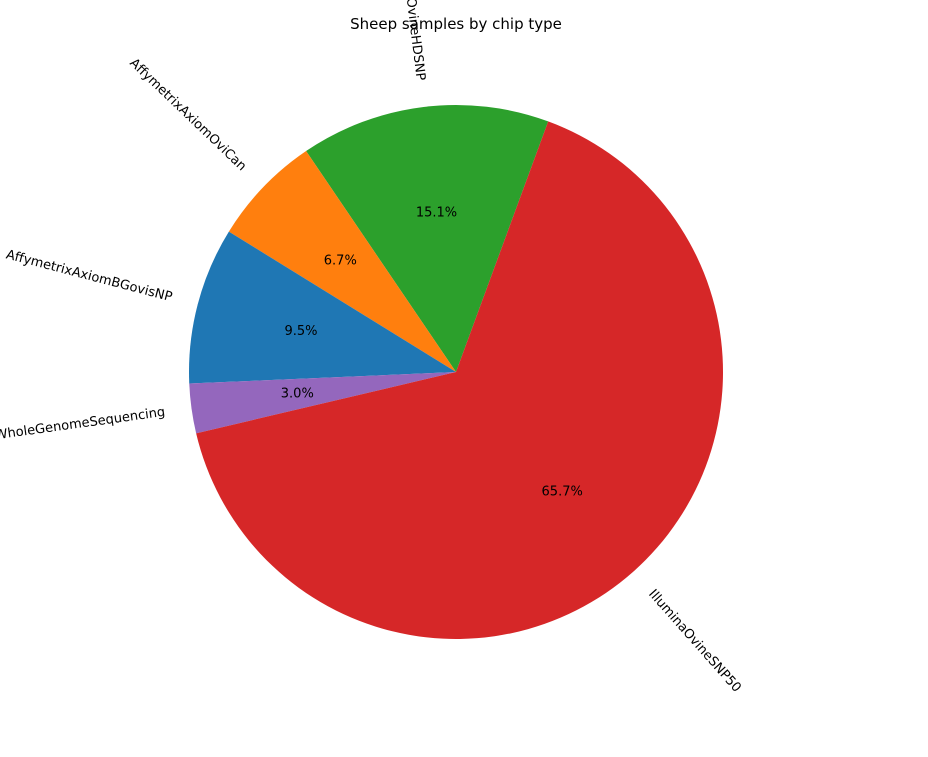  I want to click on pie-slice-illuminaovinehdsnp, so click(427, 238).